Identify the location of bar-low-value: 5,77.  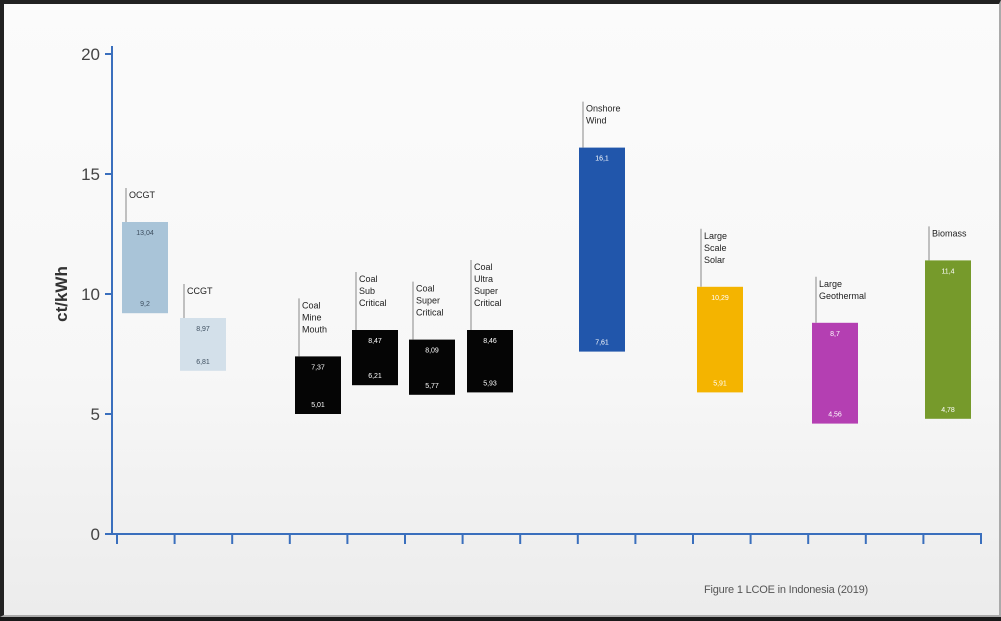
(432, 386).